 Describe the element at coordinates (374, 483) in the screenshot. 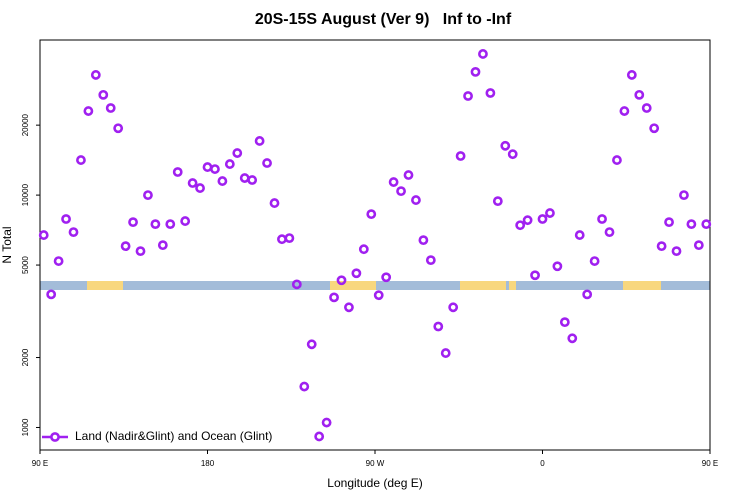

I see `x-axis-label: Longitude (deg E)` at that location.